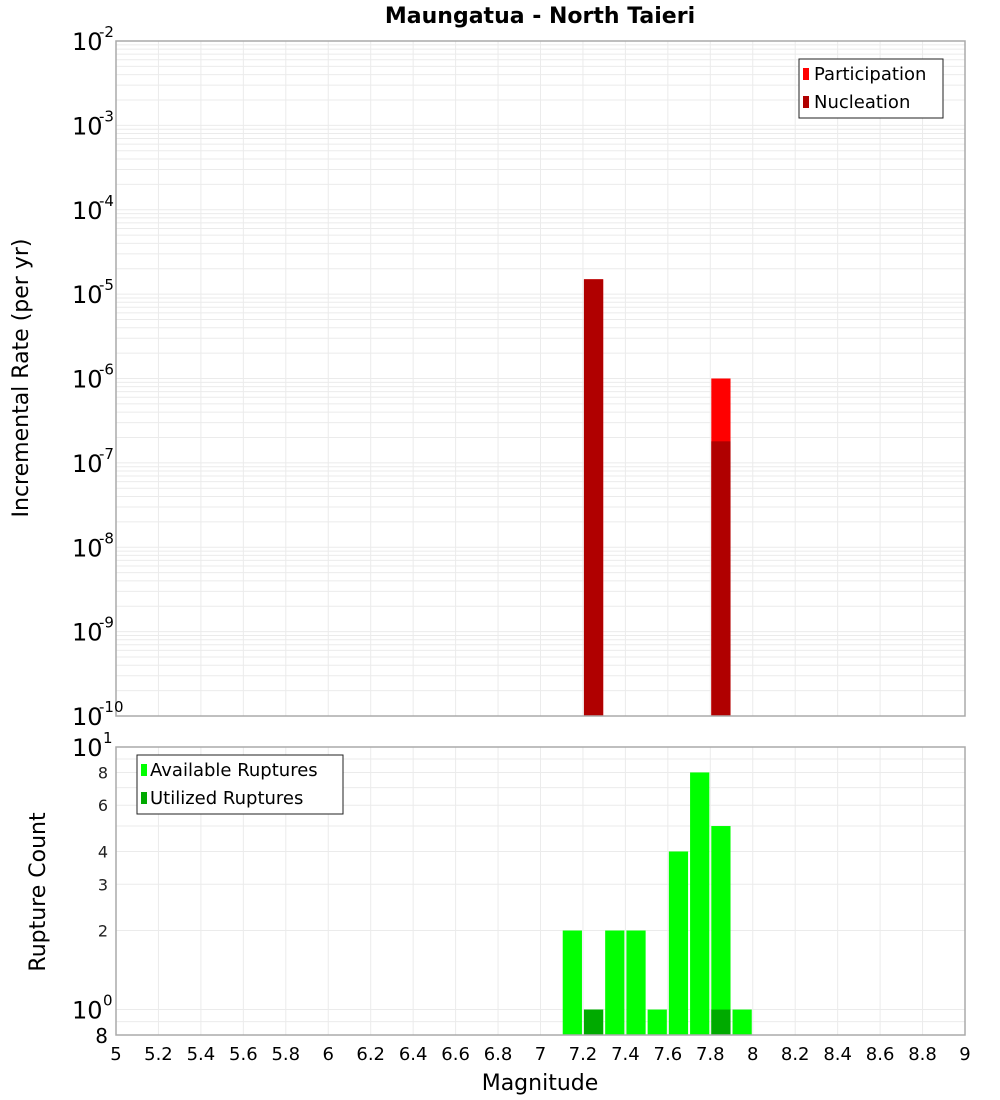 The width and height of the screenshot is (1000, 1100). I want to click on top-y-axis-label: Incremental Rate (per yr), so click(21, 378).